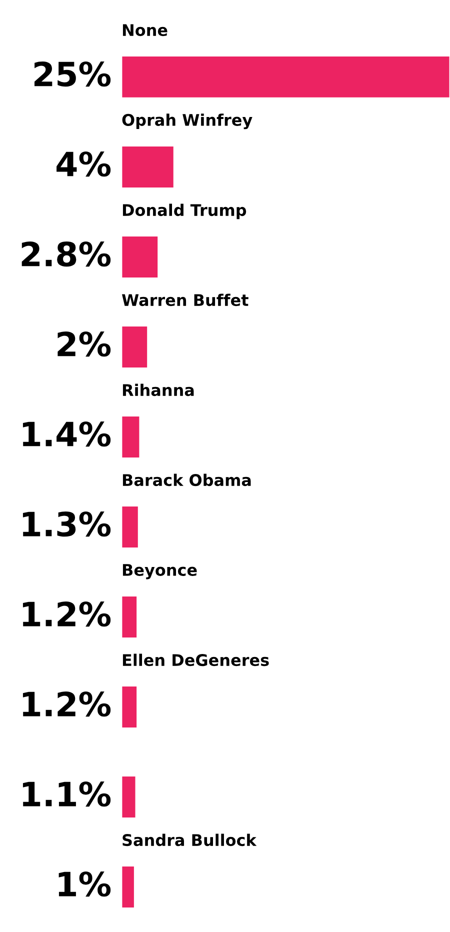  I want to click on y-tick-label: Sandra Bullock, so click(189, 840).